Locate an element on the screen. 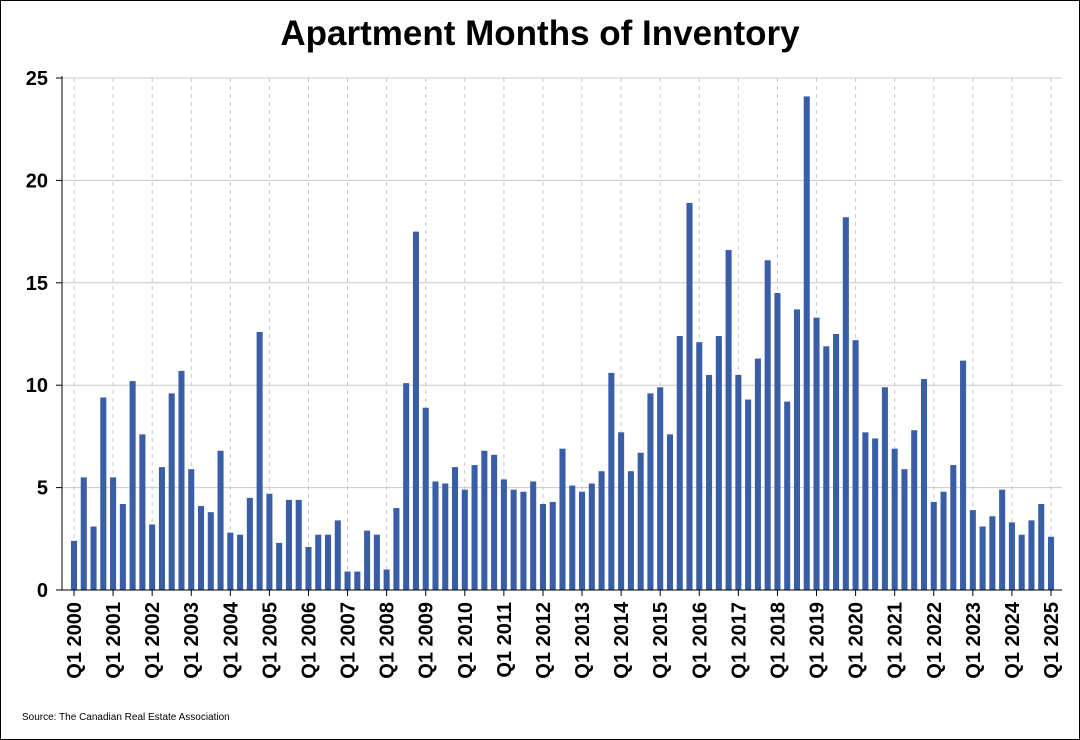 This screenshot has height=740, width=1080. y-tick-label: 5 is located at coordinates (42, 489).